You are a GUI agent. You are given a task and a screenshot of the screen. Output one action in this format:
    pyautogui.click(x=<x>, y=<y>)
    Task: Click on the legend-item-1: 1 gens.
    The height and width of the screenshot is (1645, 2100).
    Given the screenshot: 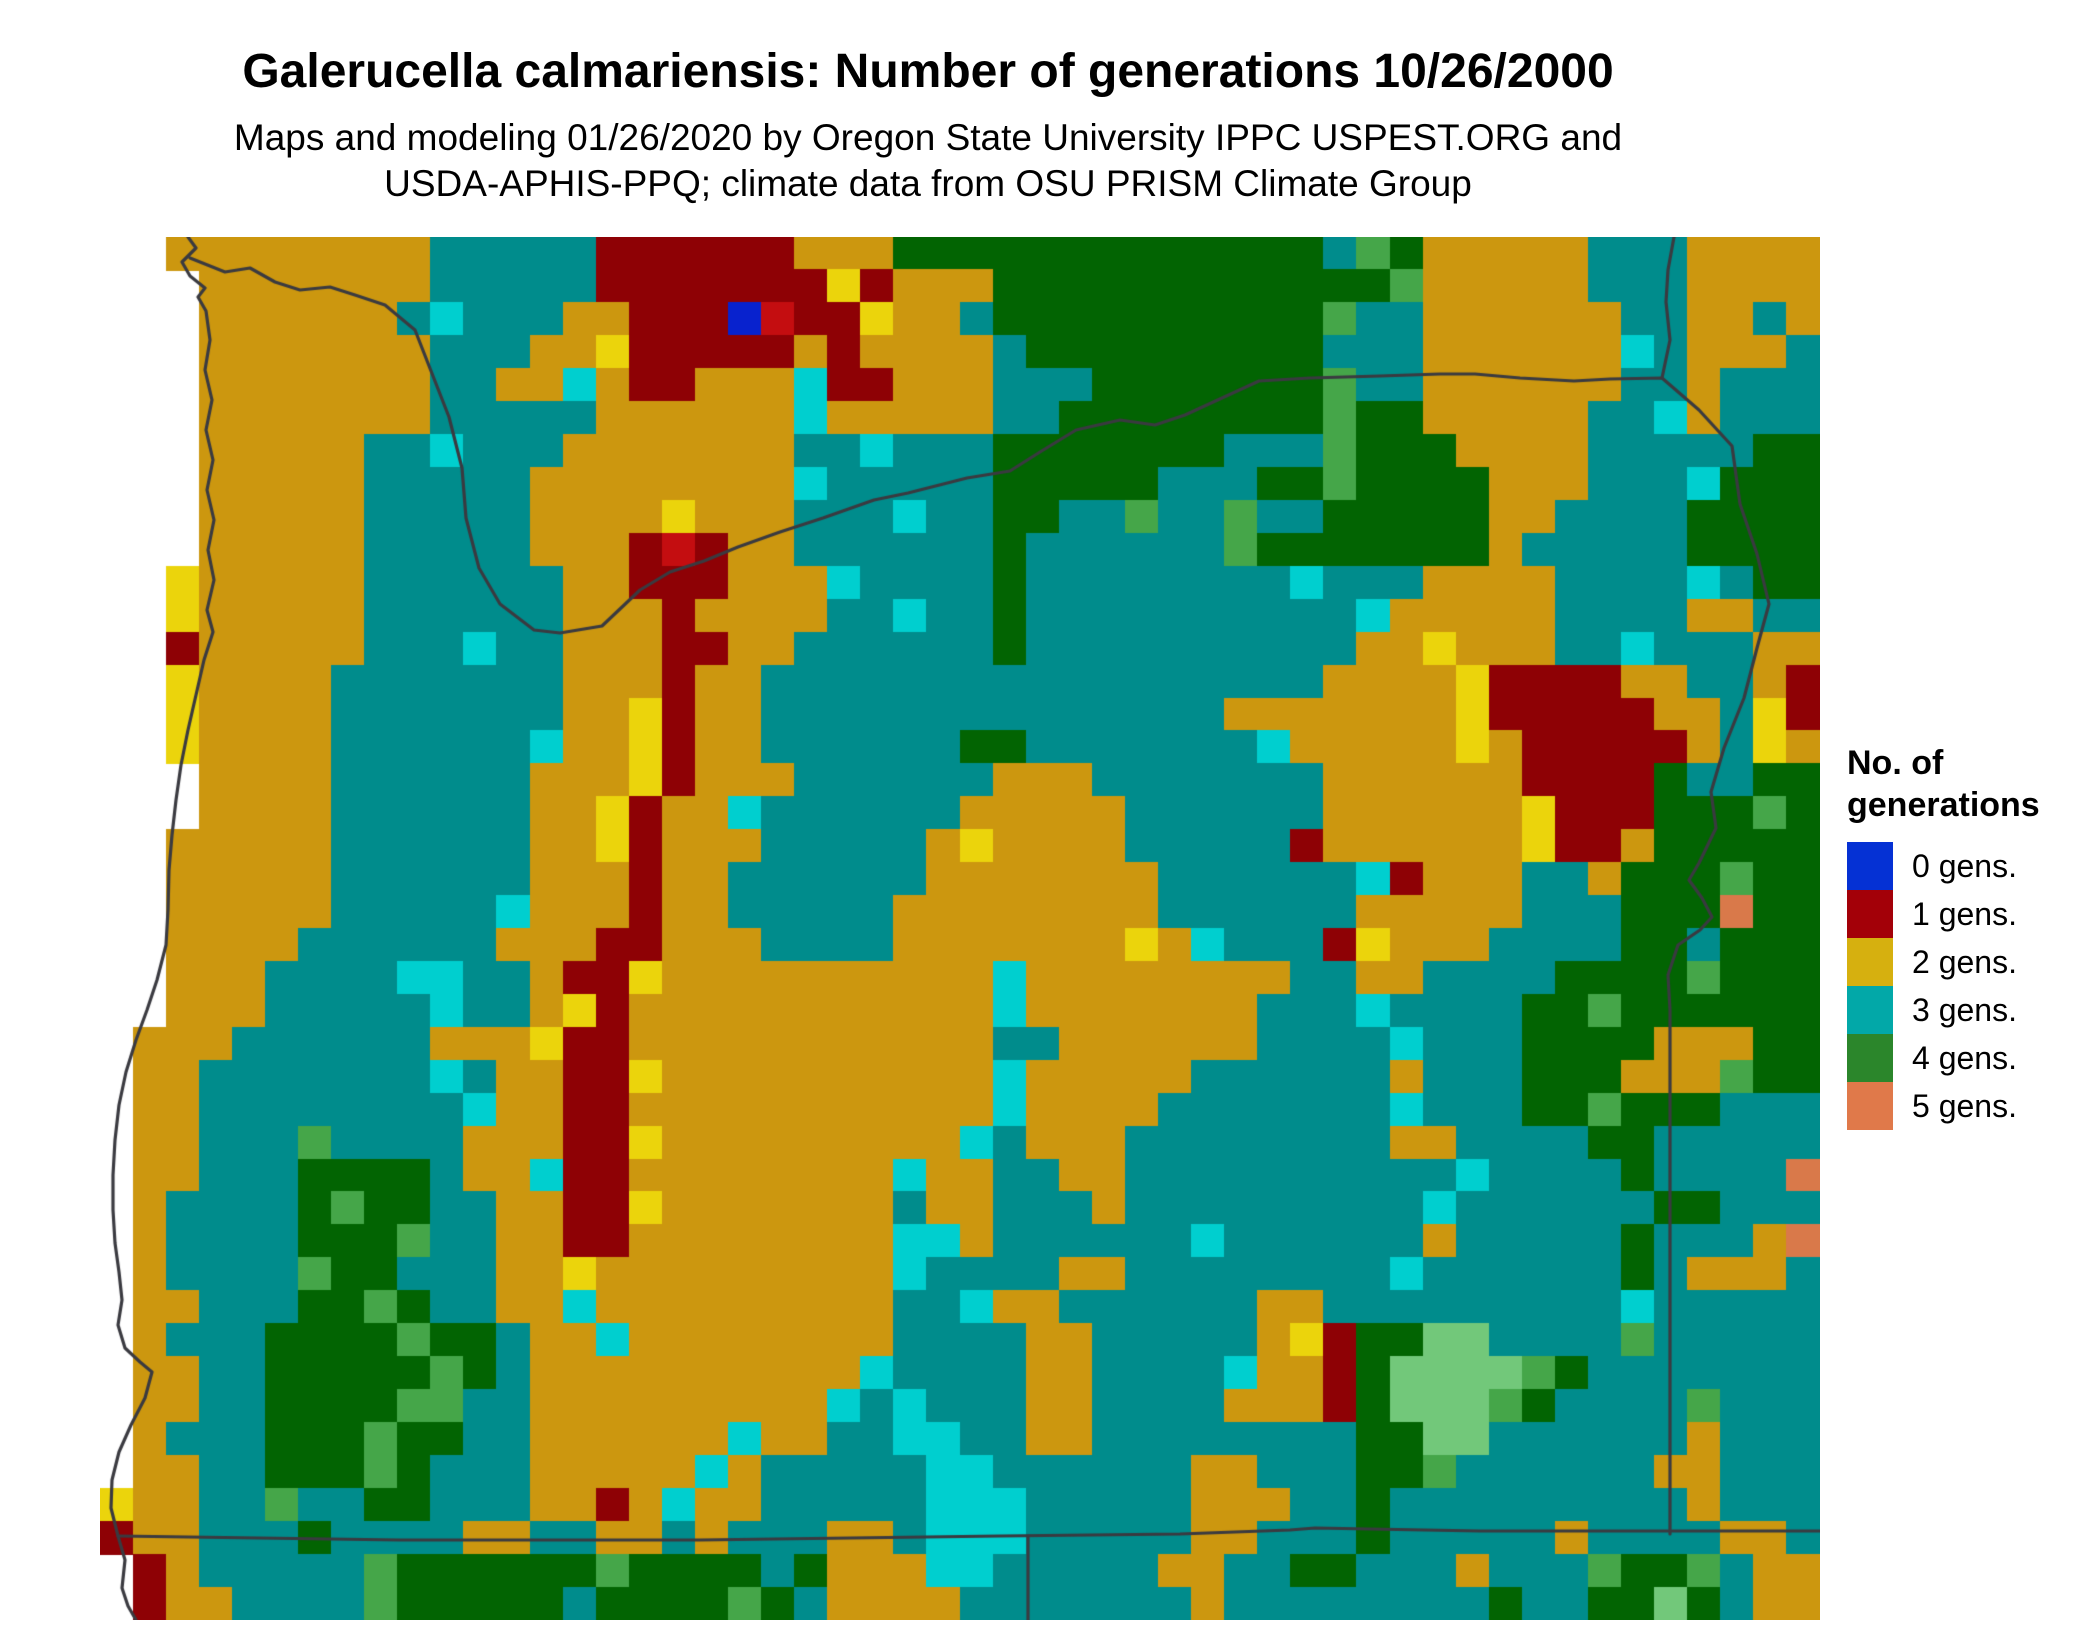 What is the action you would take?
    pyautogui.click(x=1972, y=914)
    